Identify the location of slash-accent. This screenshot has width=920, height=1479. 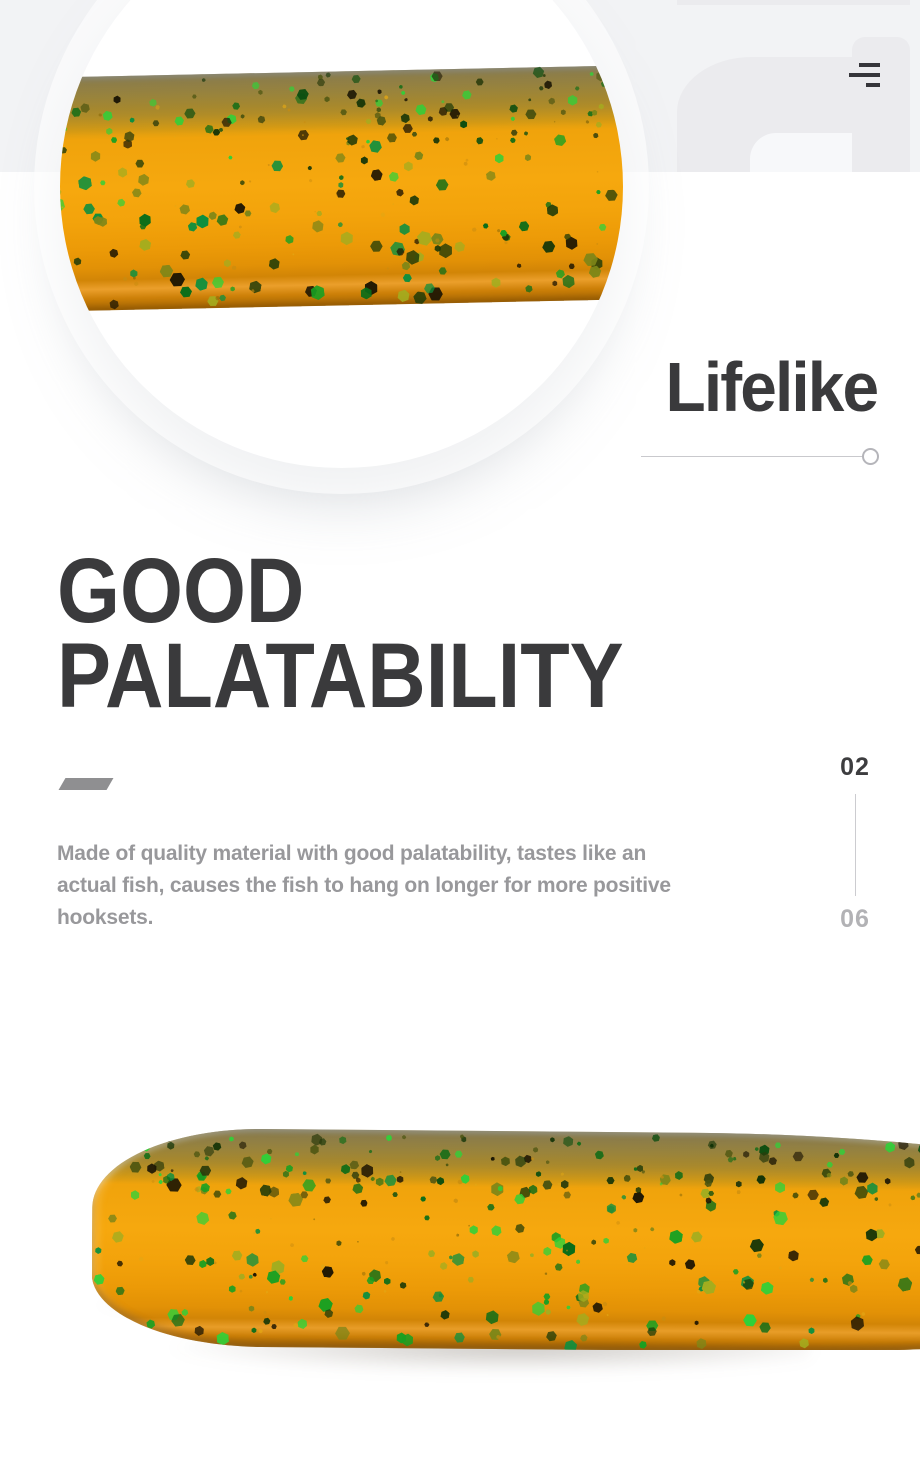
(86, 784).